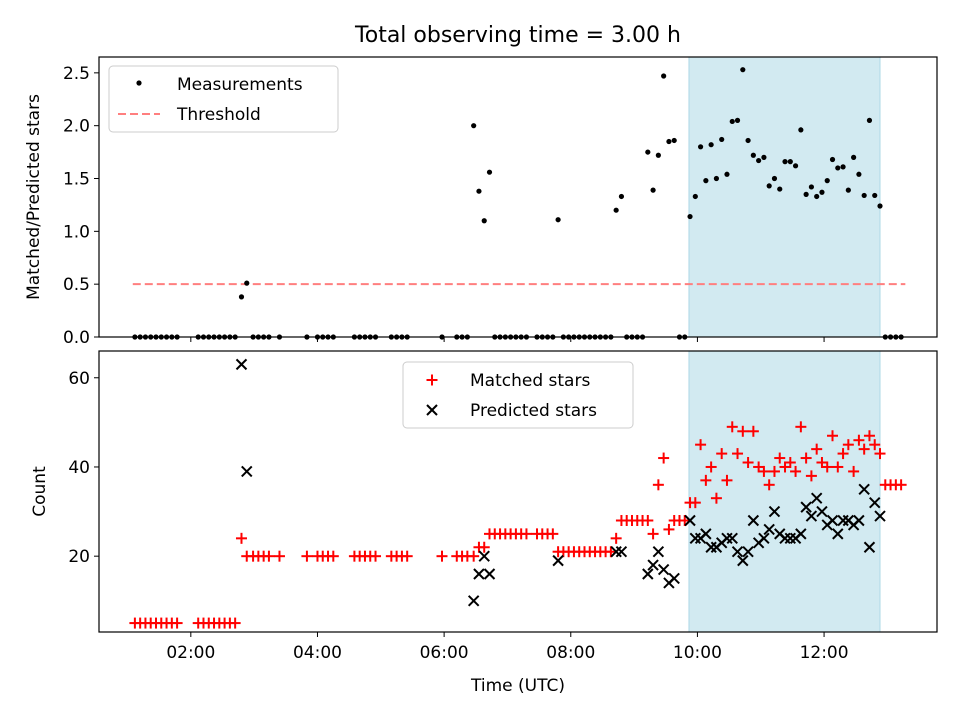  What do you see at coordinates (517, 686) in the screenshot?
I see `x-axis-label: Time (UTC)` at bounding box center [517, 686].